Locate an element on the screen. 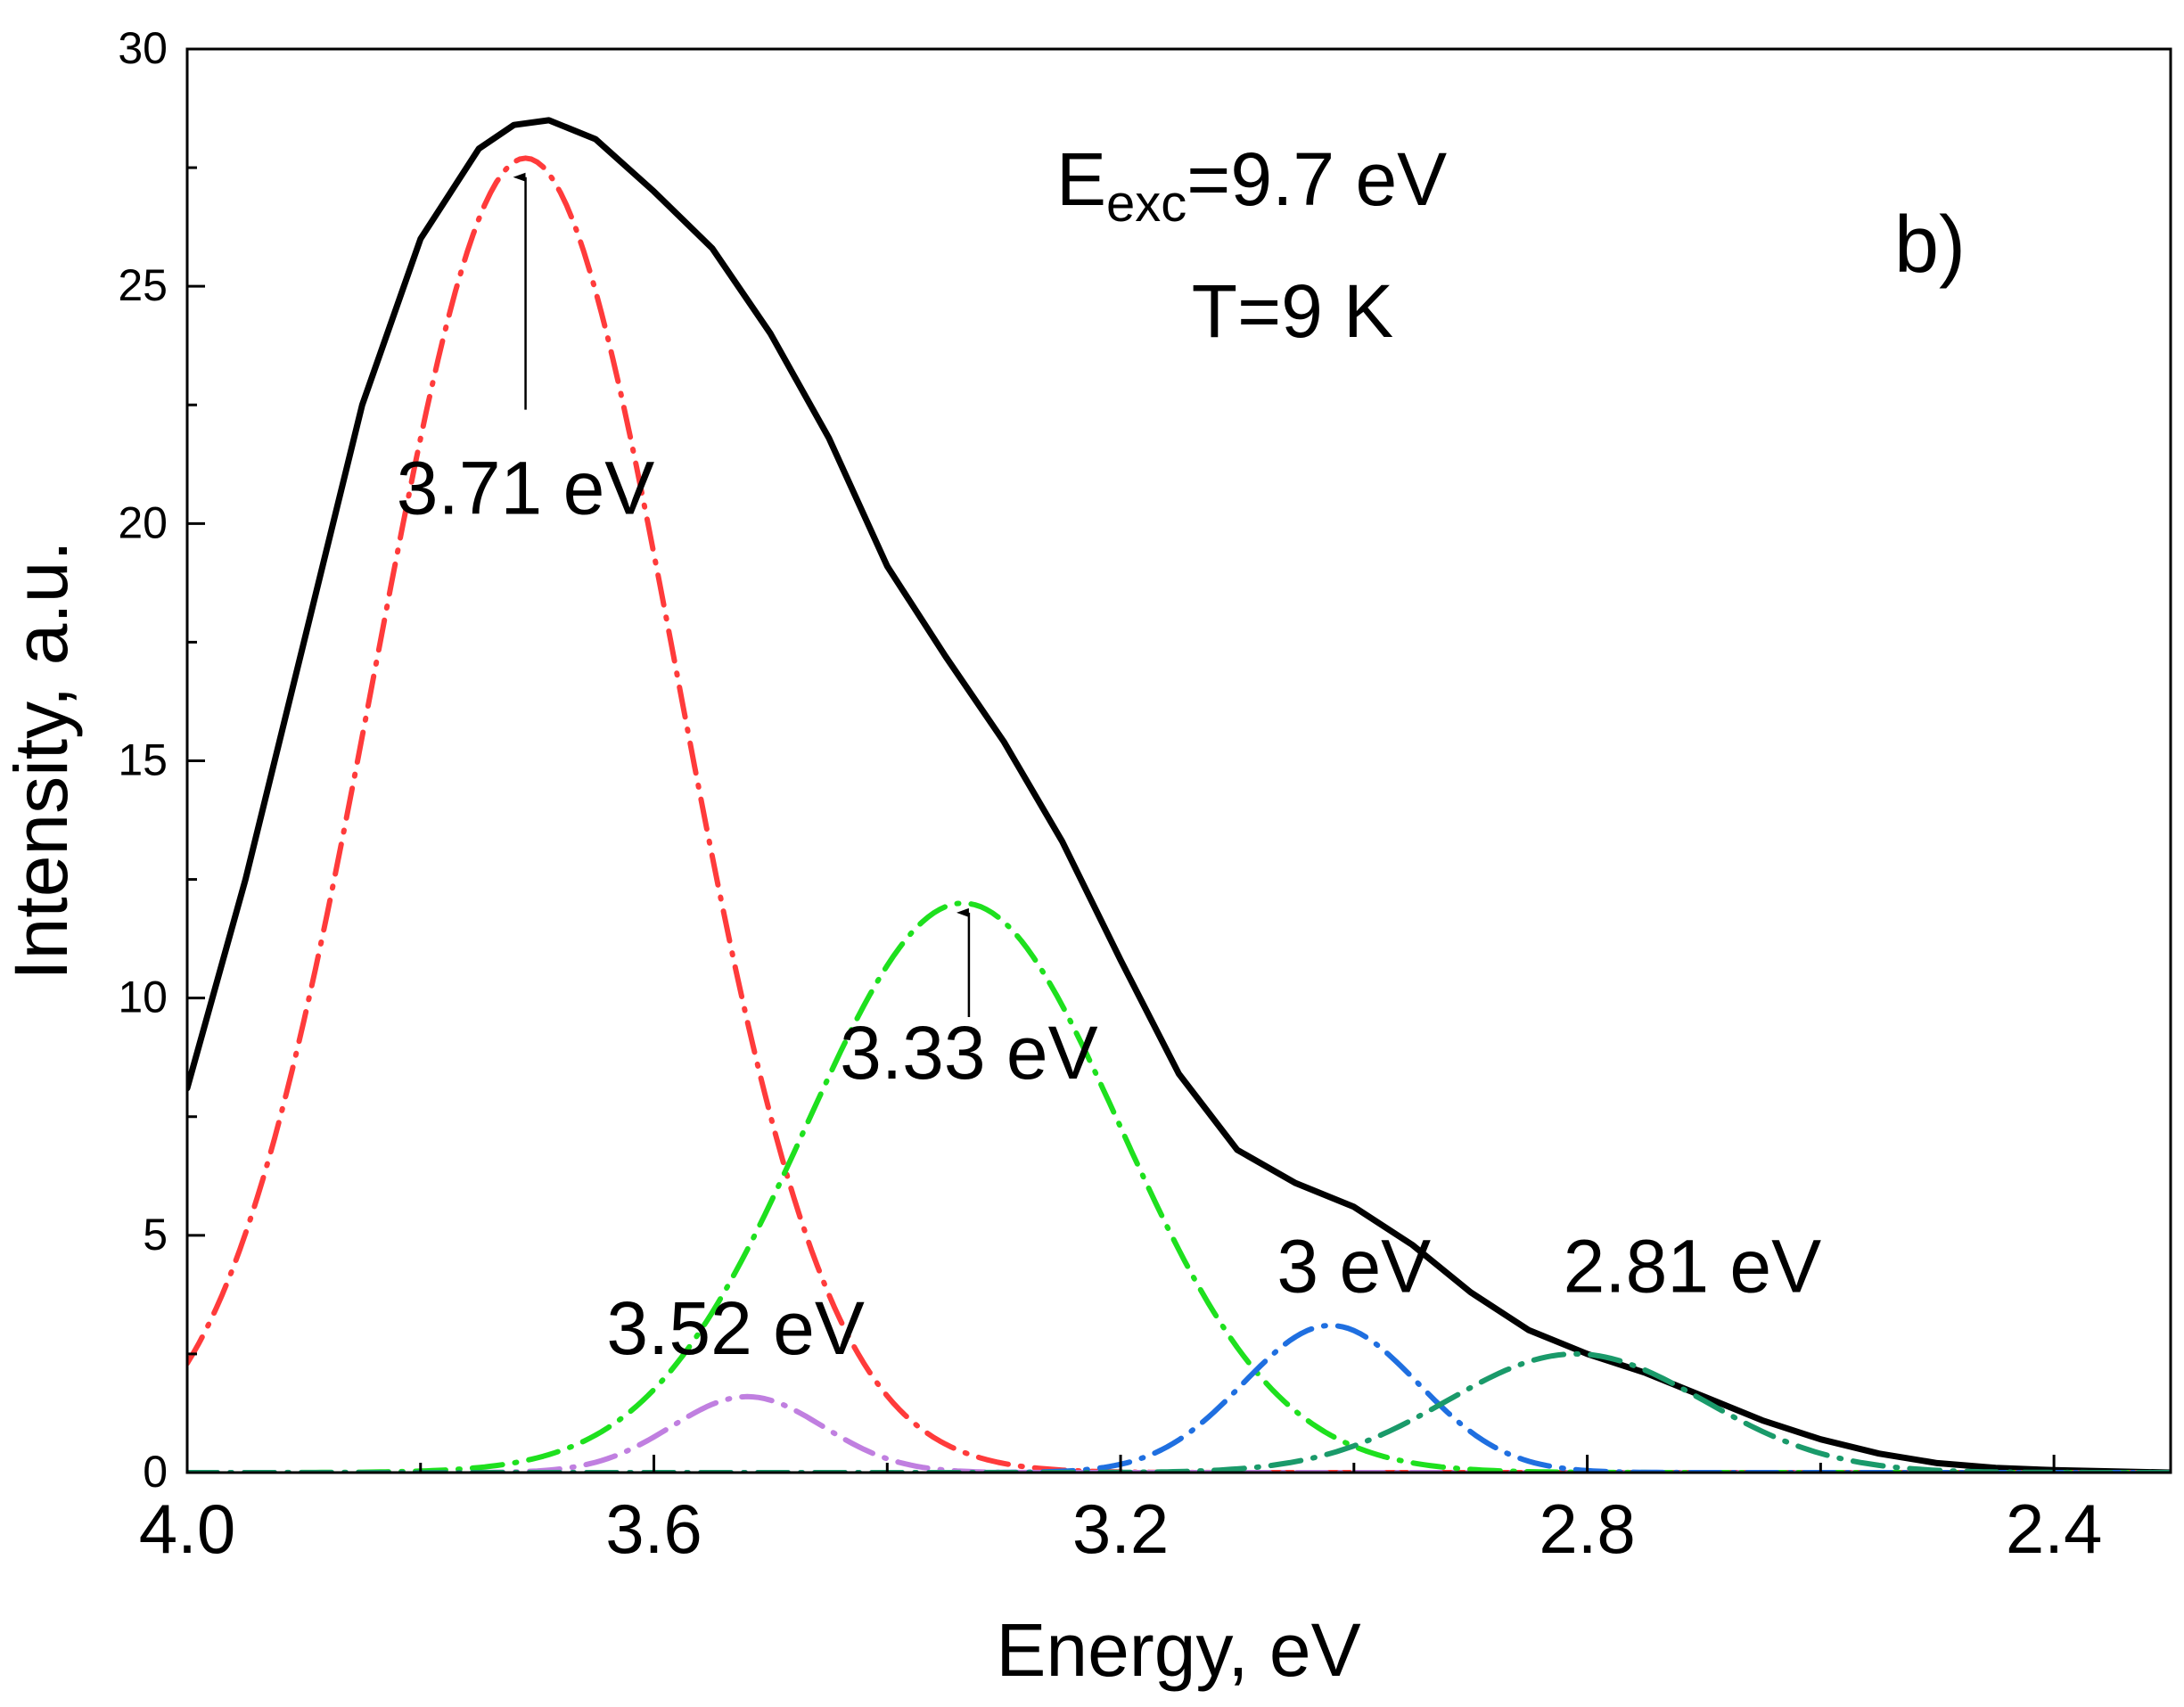 This screenshot has height=1707, width=2184. x-tick-label: 3.2 is located at coordinates (1120, 1529).